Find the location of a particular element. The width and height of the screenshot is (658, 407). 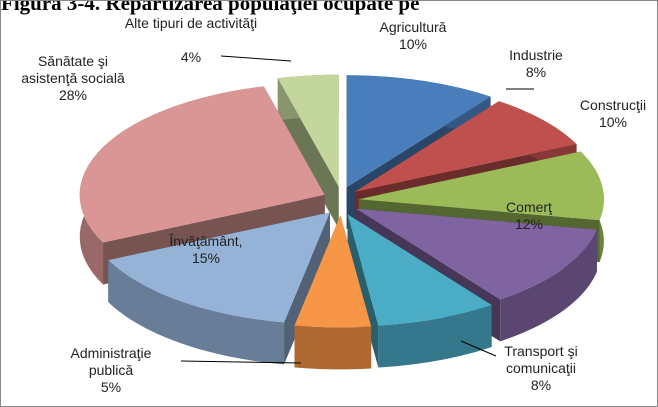

slice-label: Sănătate şi asistenţă socială is located at coordinates (73, 69).